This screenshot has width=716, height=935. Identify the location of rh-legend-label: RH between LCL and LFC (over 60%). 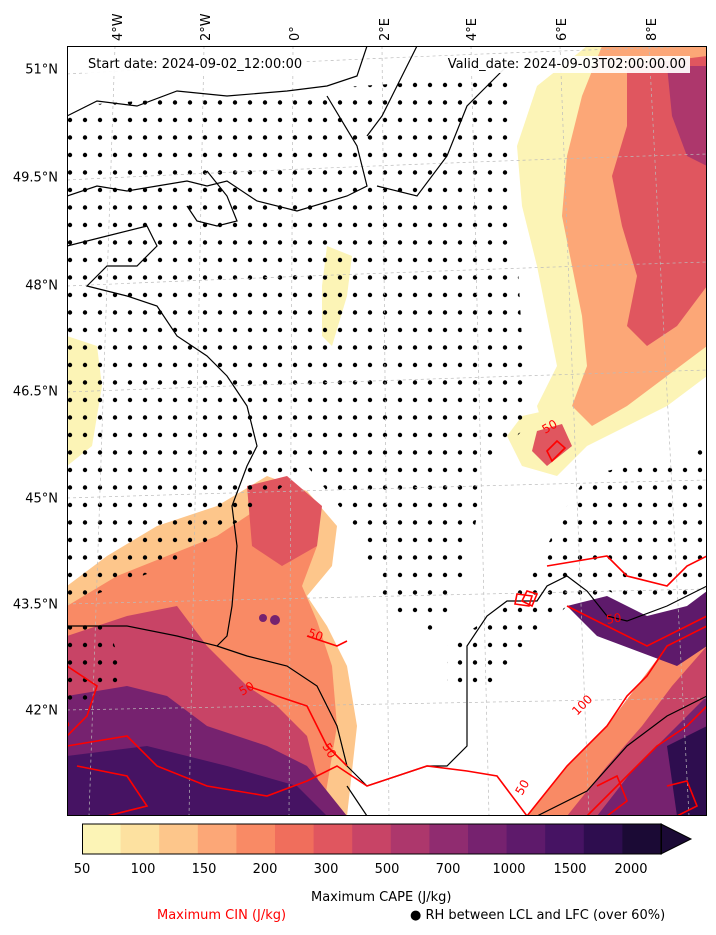
(545, 915).